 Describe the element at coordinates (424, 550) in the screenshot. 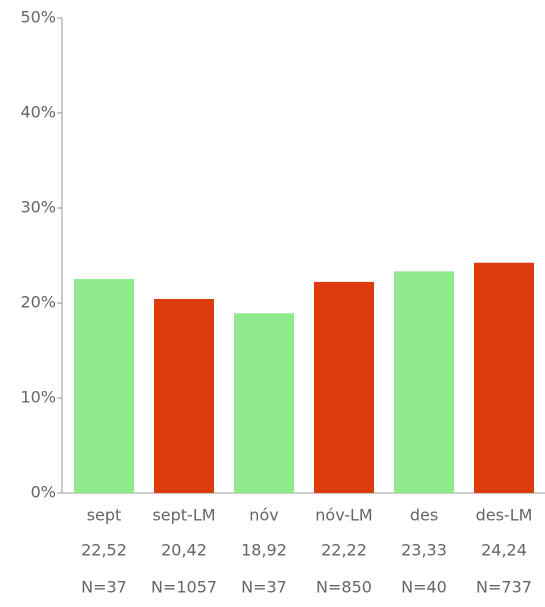

I see `value-label: 23,33` at that location.